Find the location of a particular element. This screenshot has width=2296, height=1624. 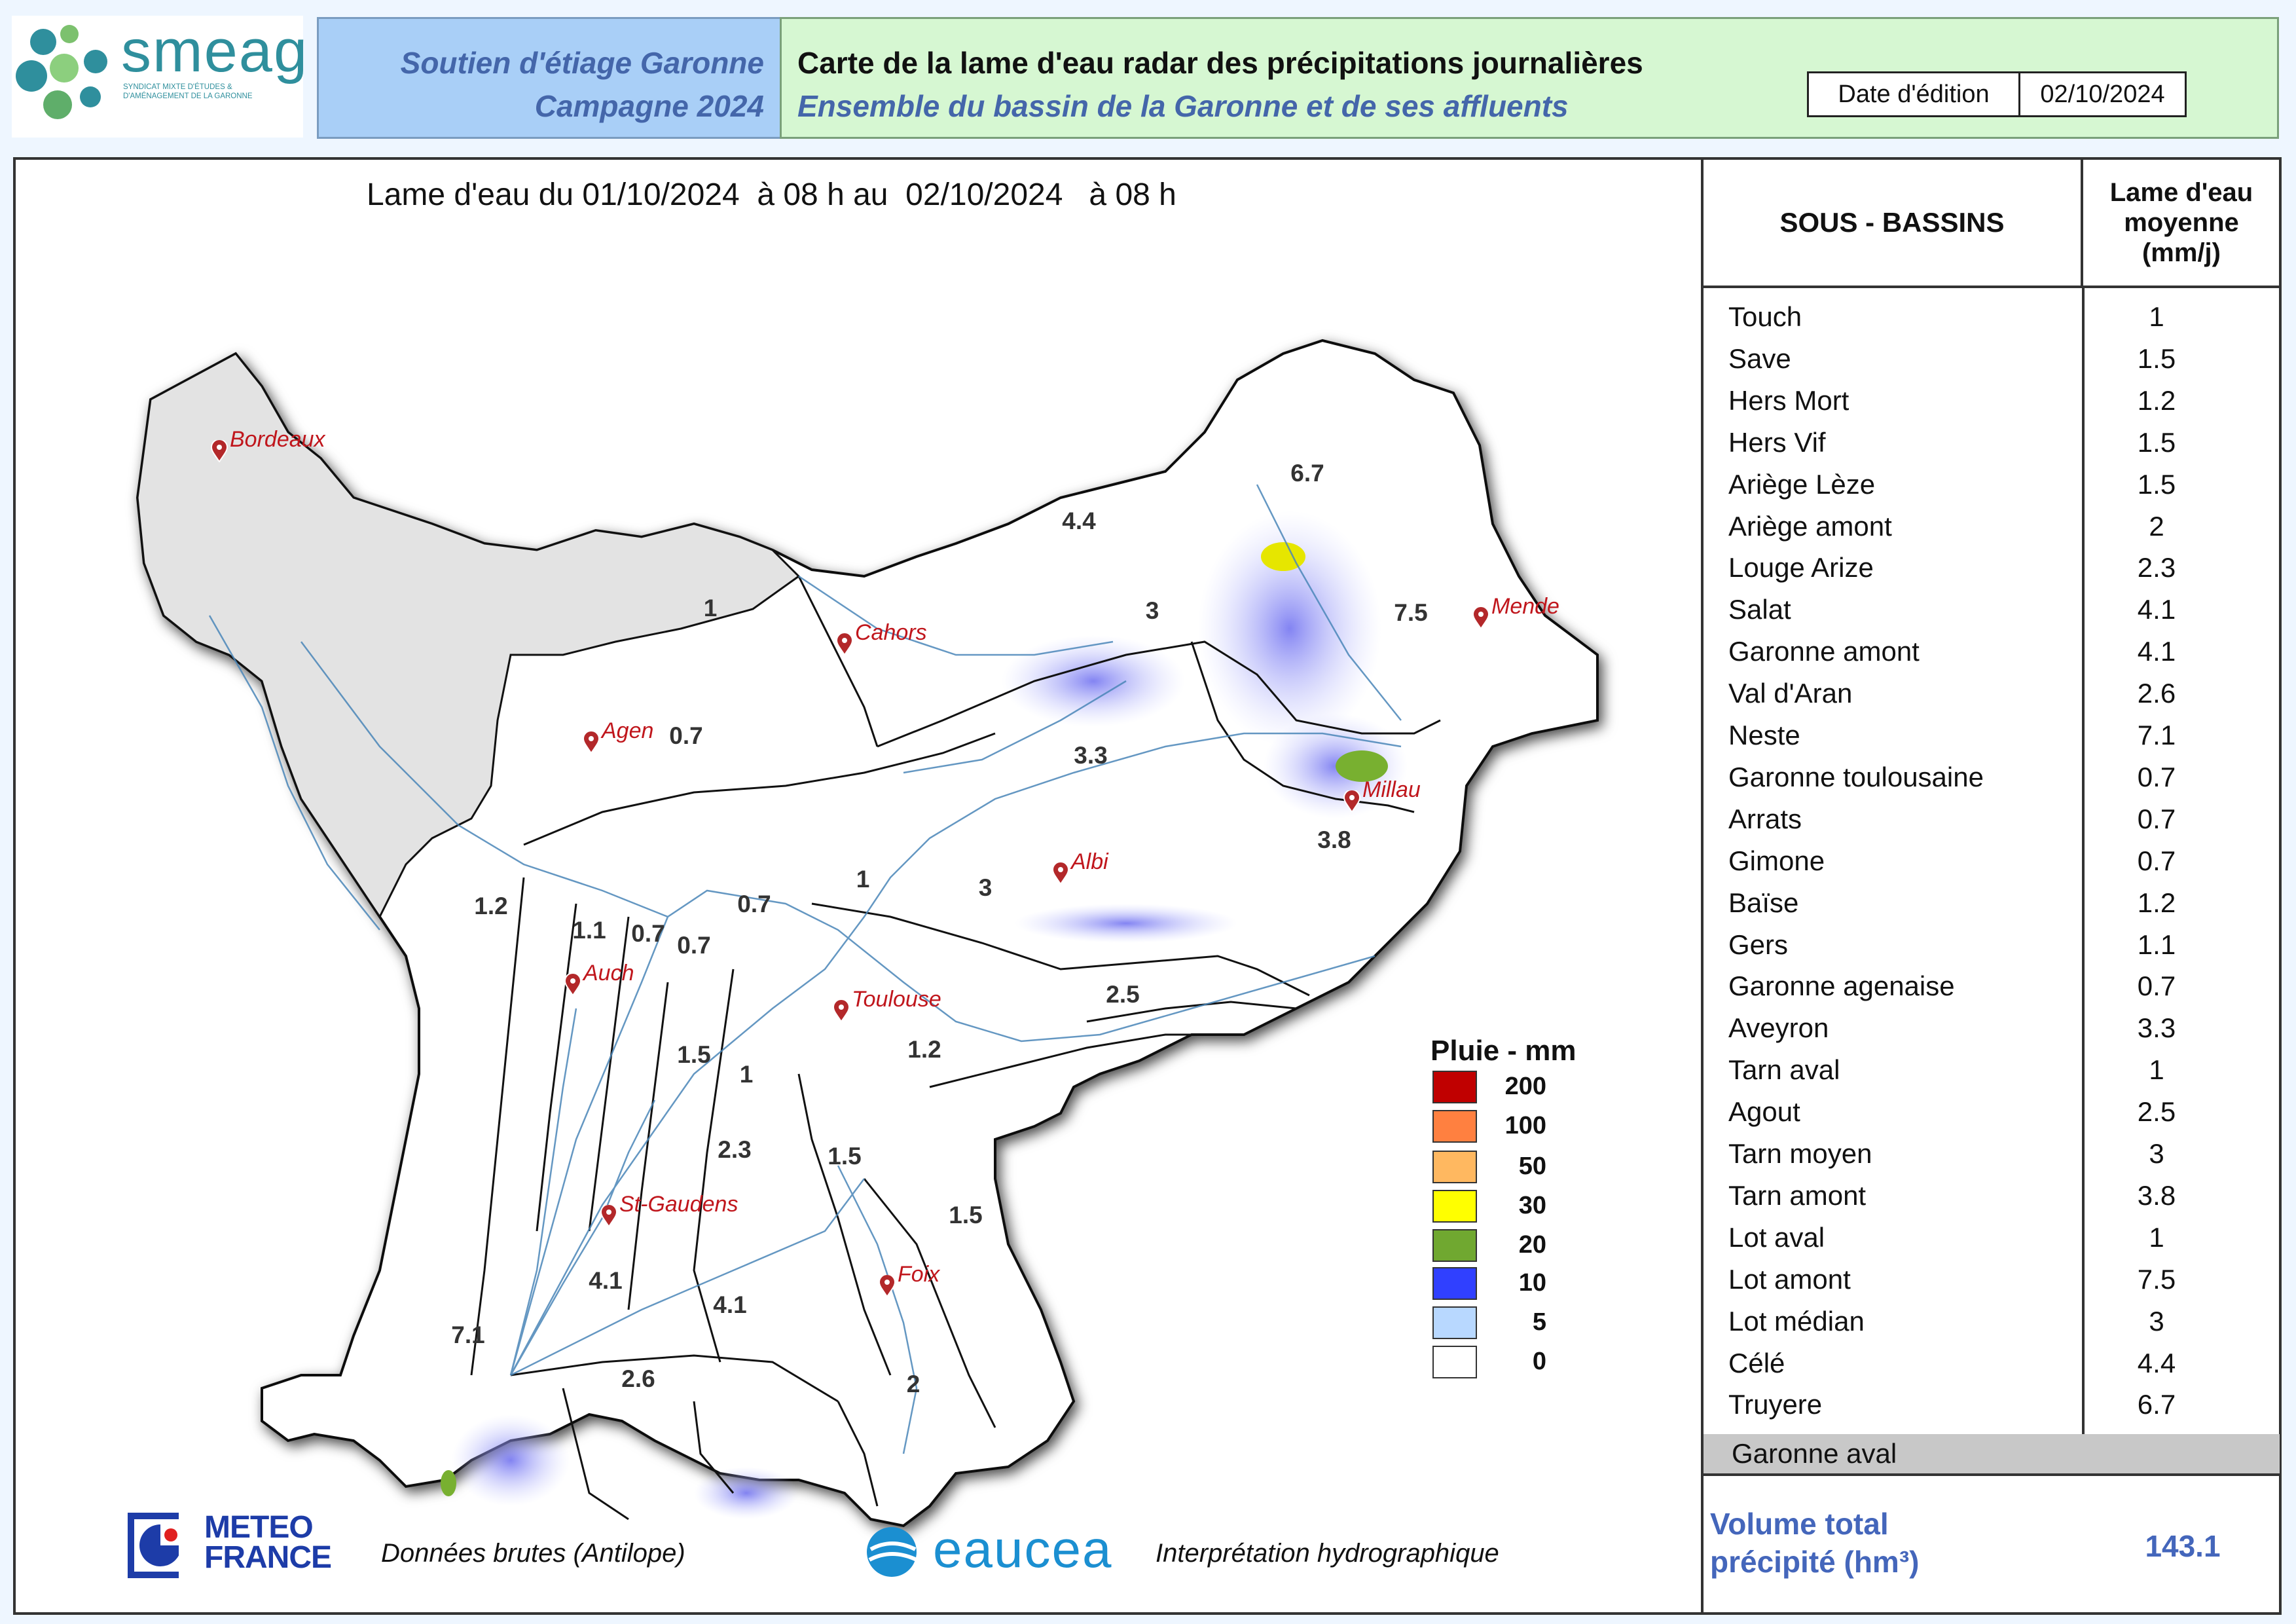

smeag-logo-mark is located at coordinates (61, 72).